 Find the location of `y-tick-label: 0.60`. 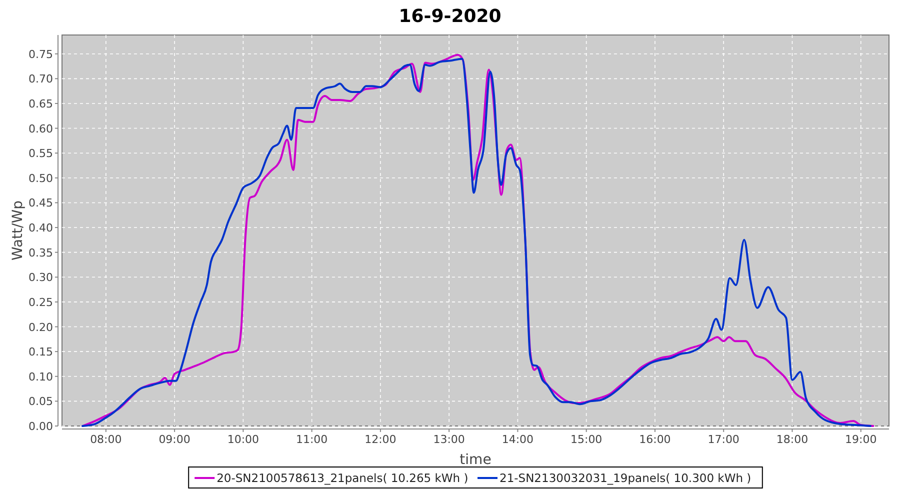

y-tick-label: 0.60 is located at coordinates (40, 129).